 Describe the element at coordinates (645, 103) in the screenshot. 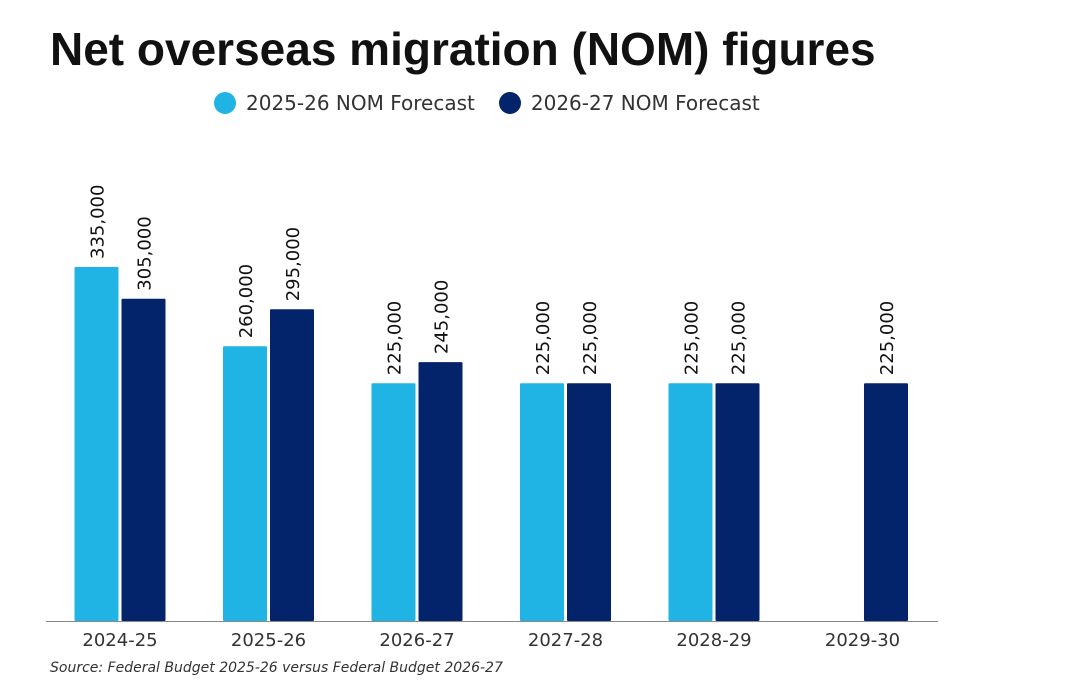

I see `legend-label-2026-27: 2026-27 NOM Forecast` at that location.